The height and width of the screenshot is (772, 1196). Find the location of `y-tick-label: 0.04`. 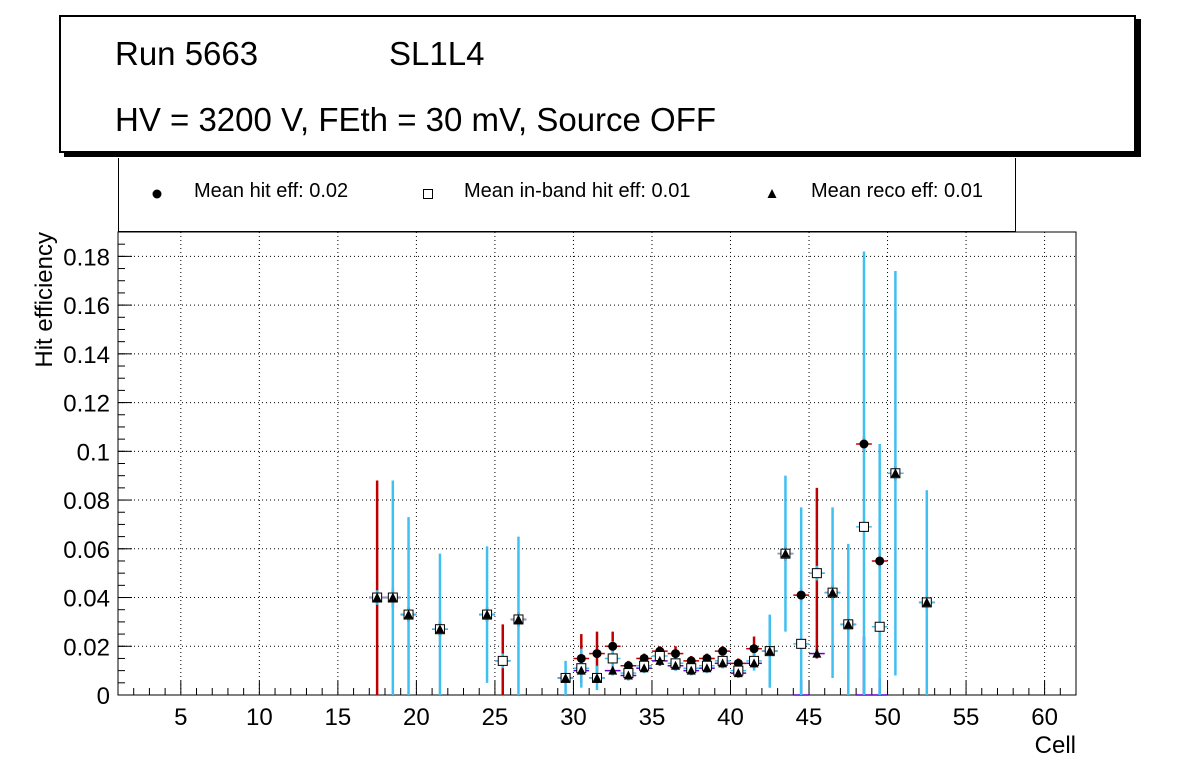

y-tick-label: 0.04 is located at coordinates (86, 599).